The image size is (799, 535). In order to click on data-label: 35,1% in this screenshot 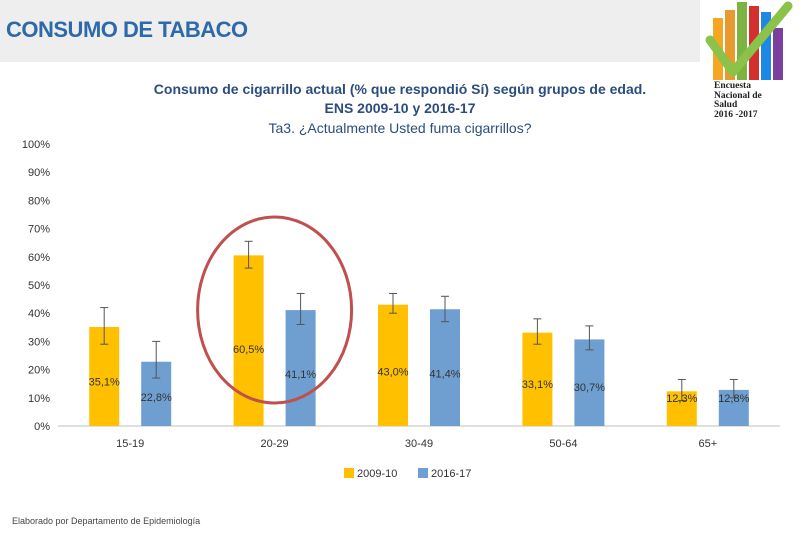, I will do `click(104, 382)`.